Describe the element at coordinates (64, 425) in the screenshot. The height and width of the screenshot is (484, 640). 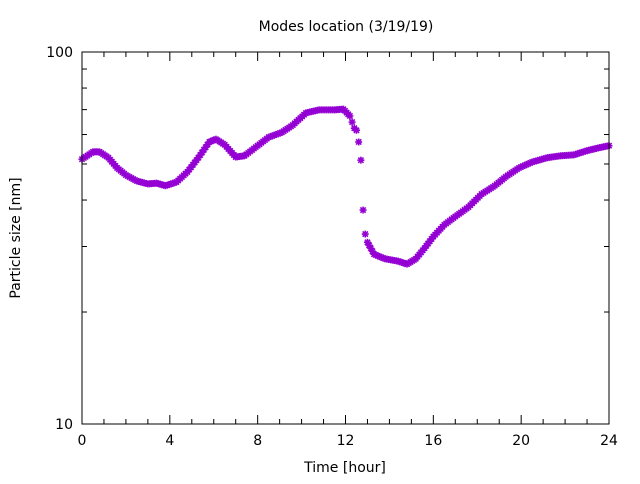
I see `y-tick-label: 10` at that location.